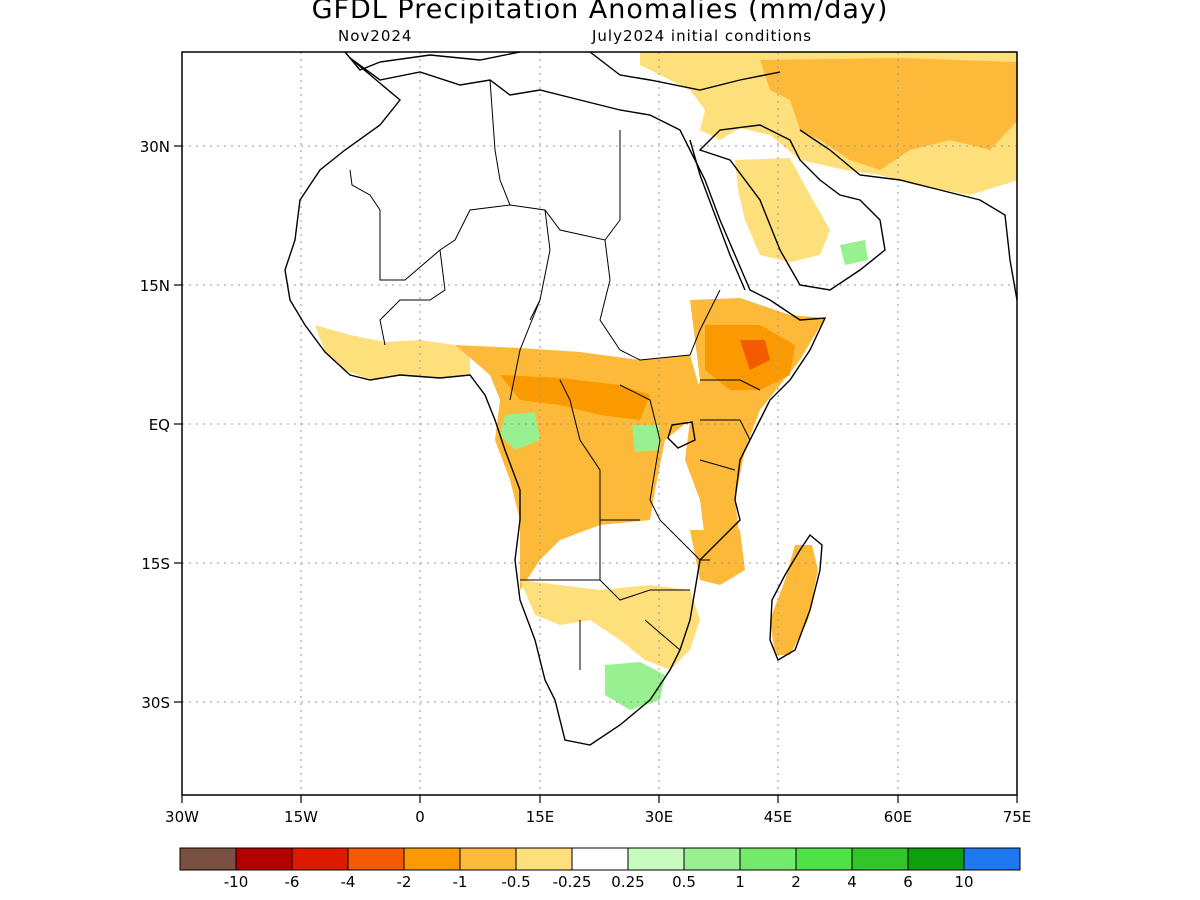 The height and width of the screenshot is (900, 1200). I want to click on anomaly-region-west-africa, so click(392, 352).